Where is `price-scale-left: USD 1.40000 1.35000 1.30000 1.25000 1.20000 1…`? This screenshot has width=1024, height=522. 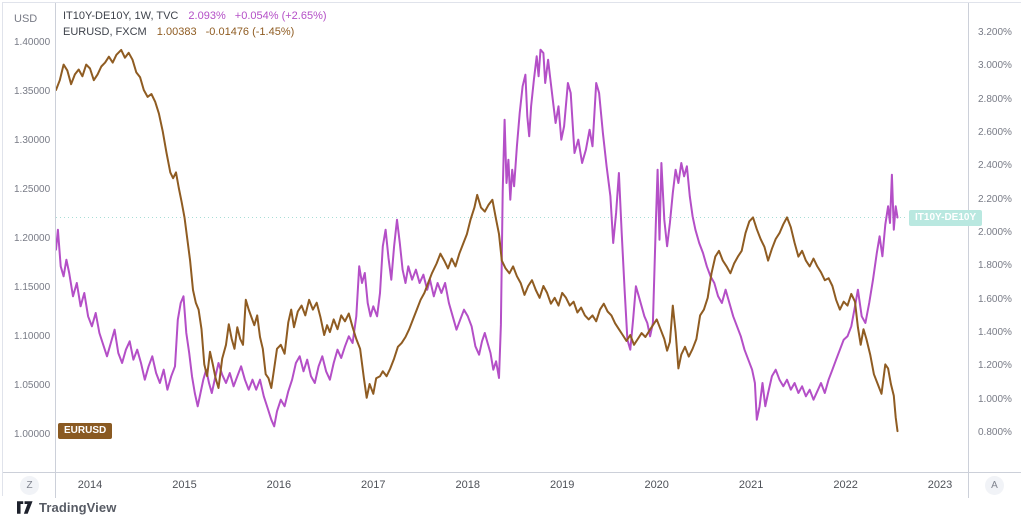 price-scale-left: USD 1.40000 1.35000 1.30000 1.25000 1.20000 1… is located at coordinates (29, 237).